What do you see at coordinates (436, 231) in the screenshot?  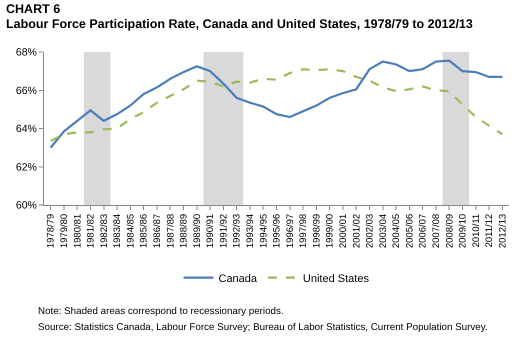 I see `x-tick-label: 2007/08` at bounding box center [436, 231].